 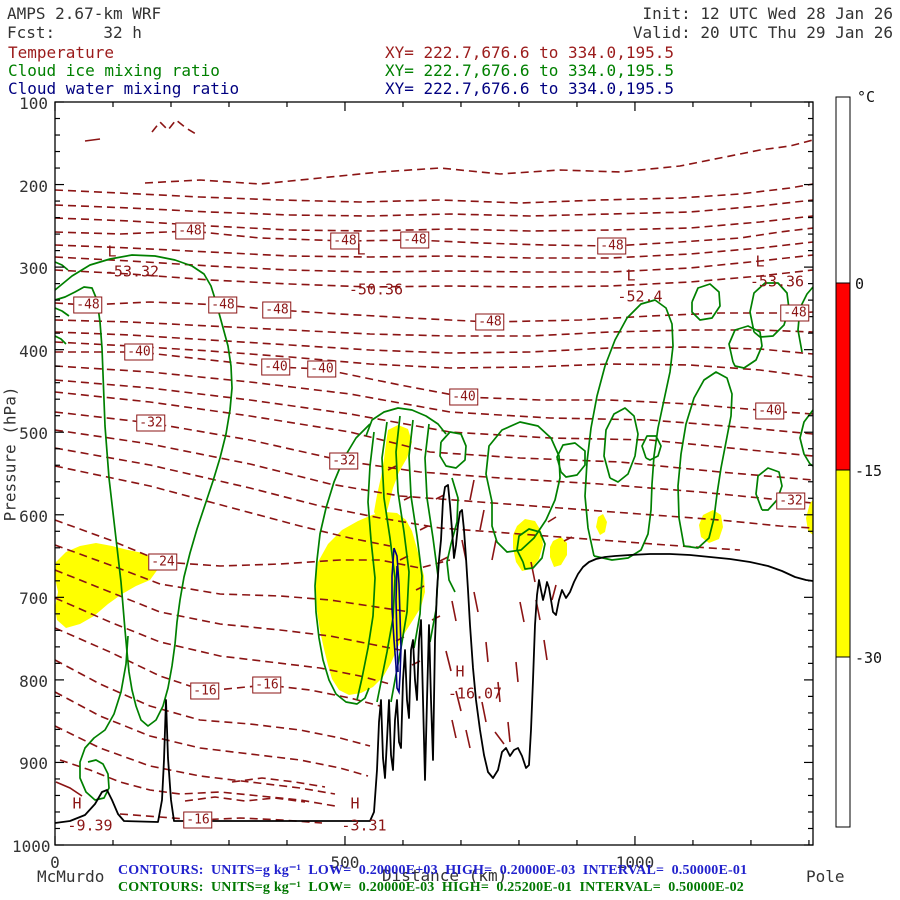 I want to click on legend-temperature-label: Temperature, so click(x=61, y=52).